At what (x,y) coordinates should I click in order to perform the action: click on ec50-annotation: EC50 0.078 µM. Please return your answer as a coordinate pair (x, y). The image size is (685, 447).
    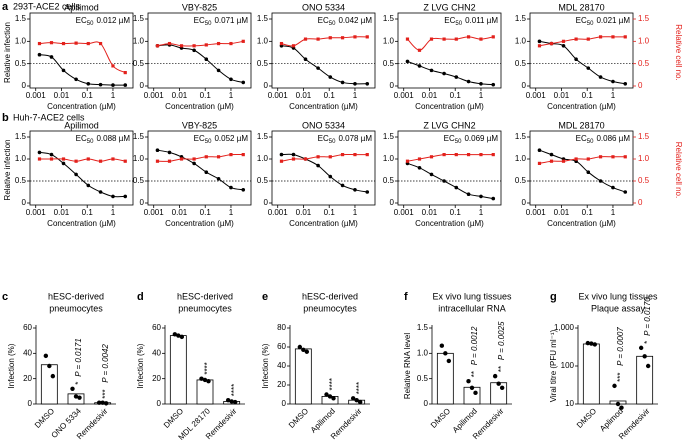
    Looking at the image, I should click on (345, 139).